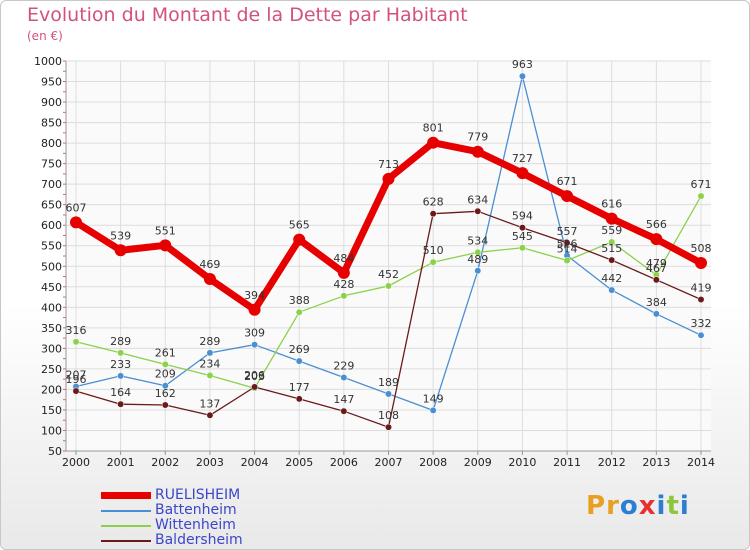  Describe the element at coordinates (165, 230) in the screenshot. I see `data-label-ruelisheim: 551` at that location.